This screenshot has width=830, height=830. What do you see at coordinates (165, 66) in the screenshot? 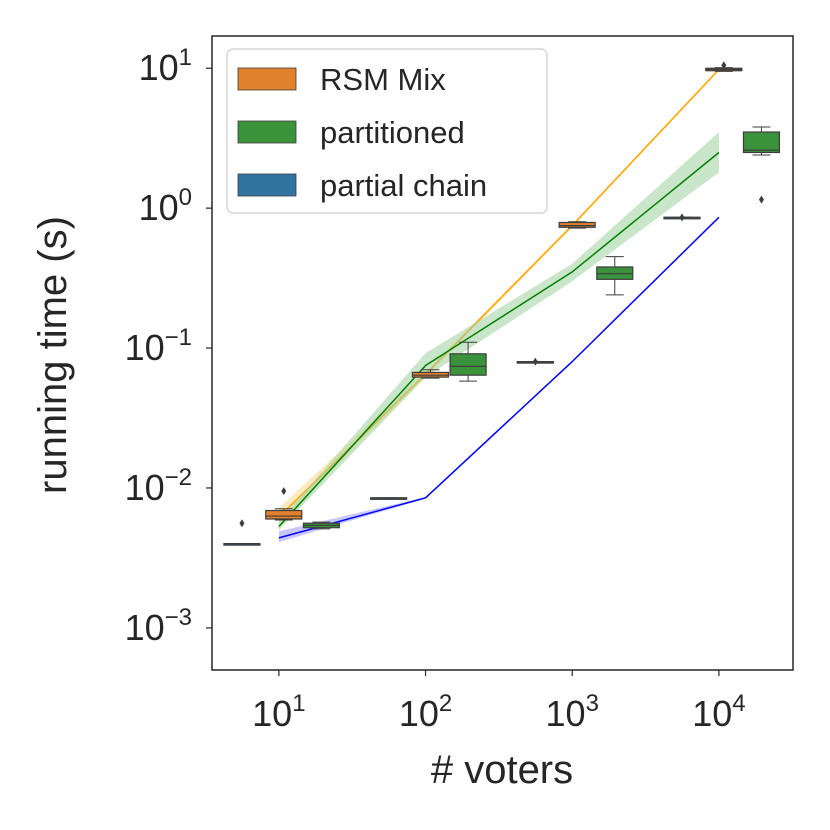
I see `y-tick-label: 10¹` at bounding box center [165, 66].